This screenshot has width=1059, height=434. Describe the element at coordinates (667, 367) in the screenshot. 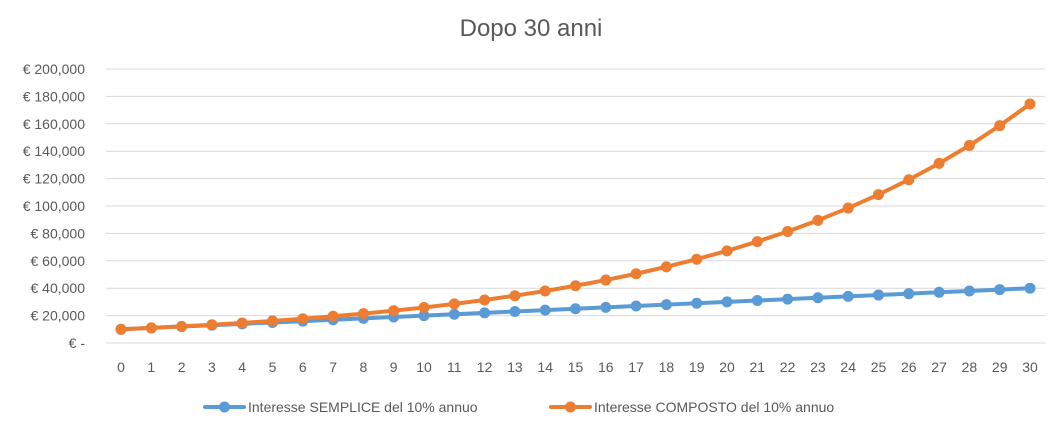

I see `x-tick-label: 18` at that location.